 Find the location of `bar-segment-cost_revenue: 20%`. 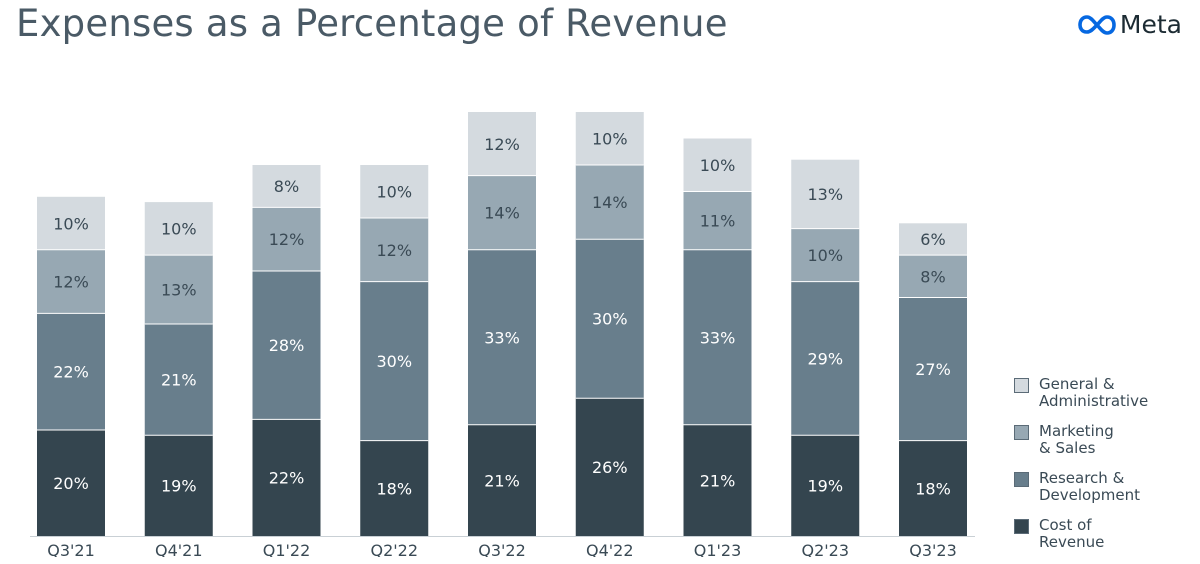

bar-segment-cost_revenue: 20% is located at coordinates (71, 483).